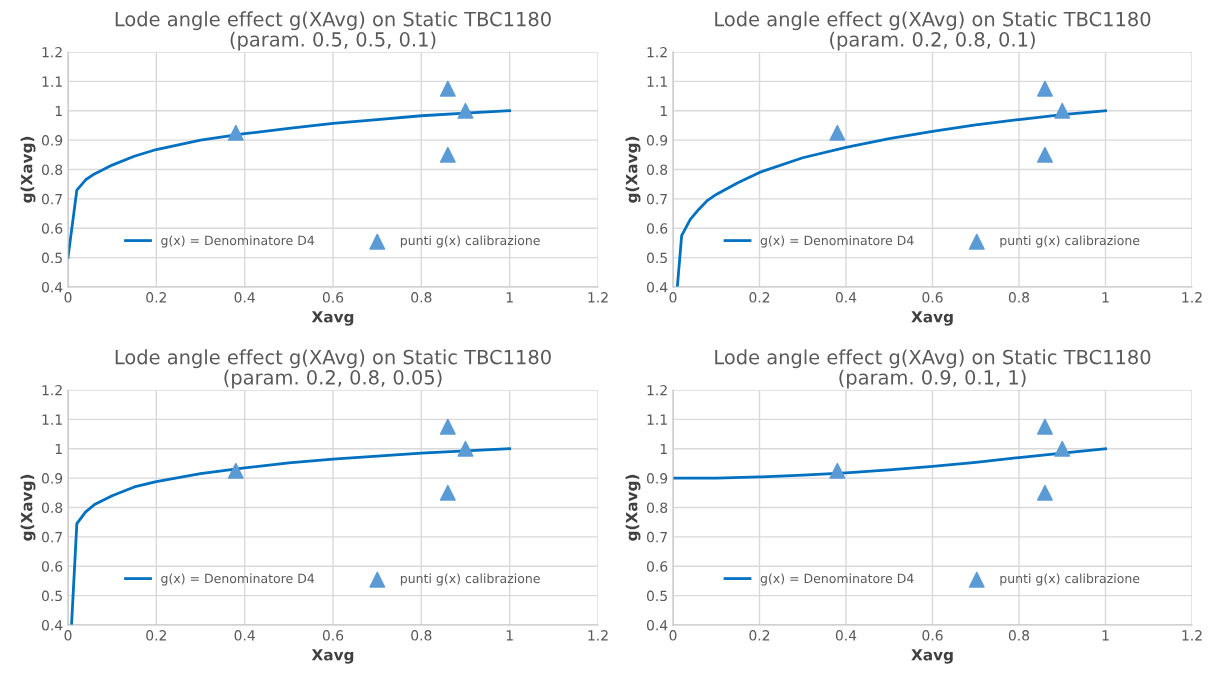  Describe the element at coordinates (333, 31) in the screenshot. I see `chart-title: Lode angle effect g(XAvg) on Static TBC1180 (param. 0.5, 0.5, 0.1)` at that location.